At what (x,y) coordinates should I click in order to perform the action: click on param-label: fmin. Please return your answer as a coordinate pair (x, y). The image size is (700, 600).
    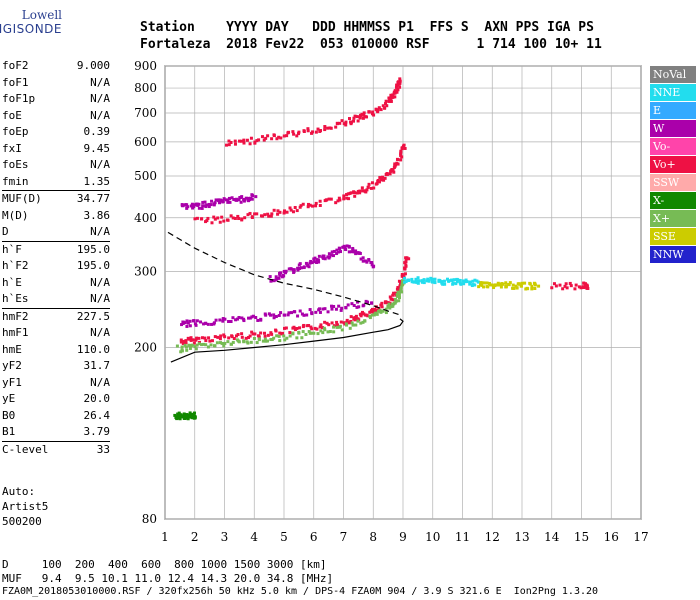
    Looking at the image, I should click on (15, 181).